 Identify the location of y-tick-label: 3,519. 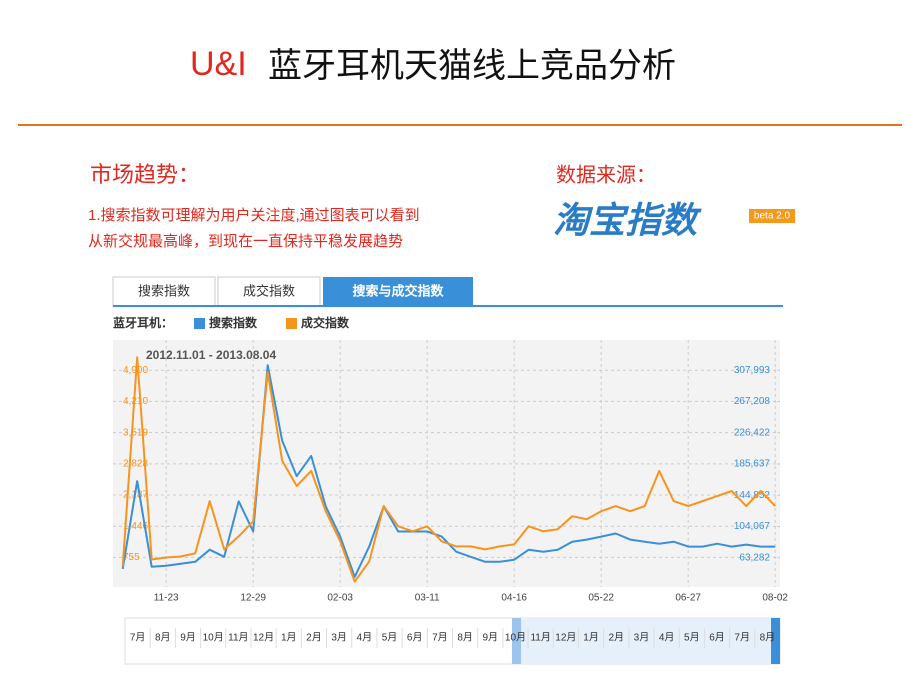
(135, 432).